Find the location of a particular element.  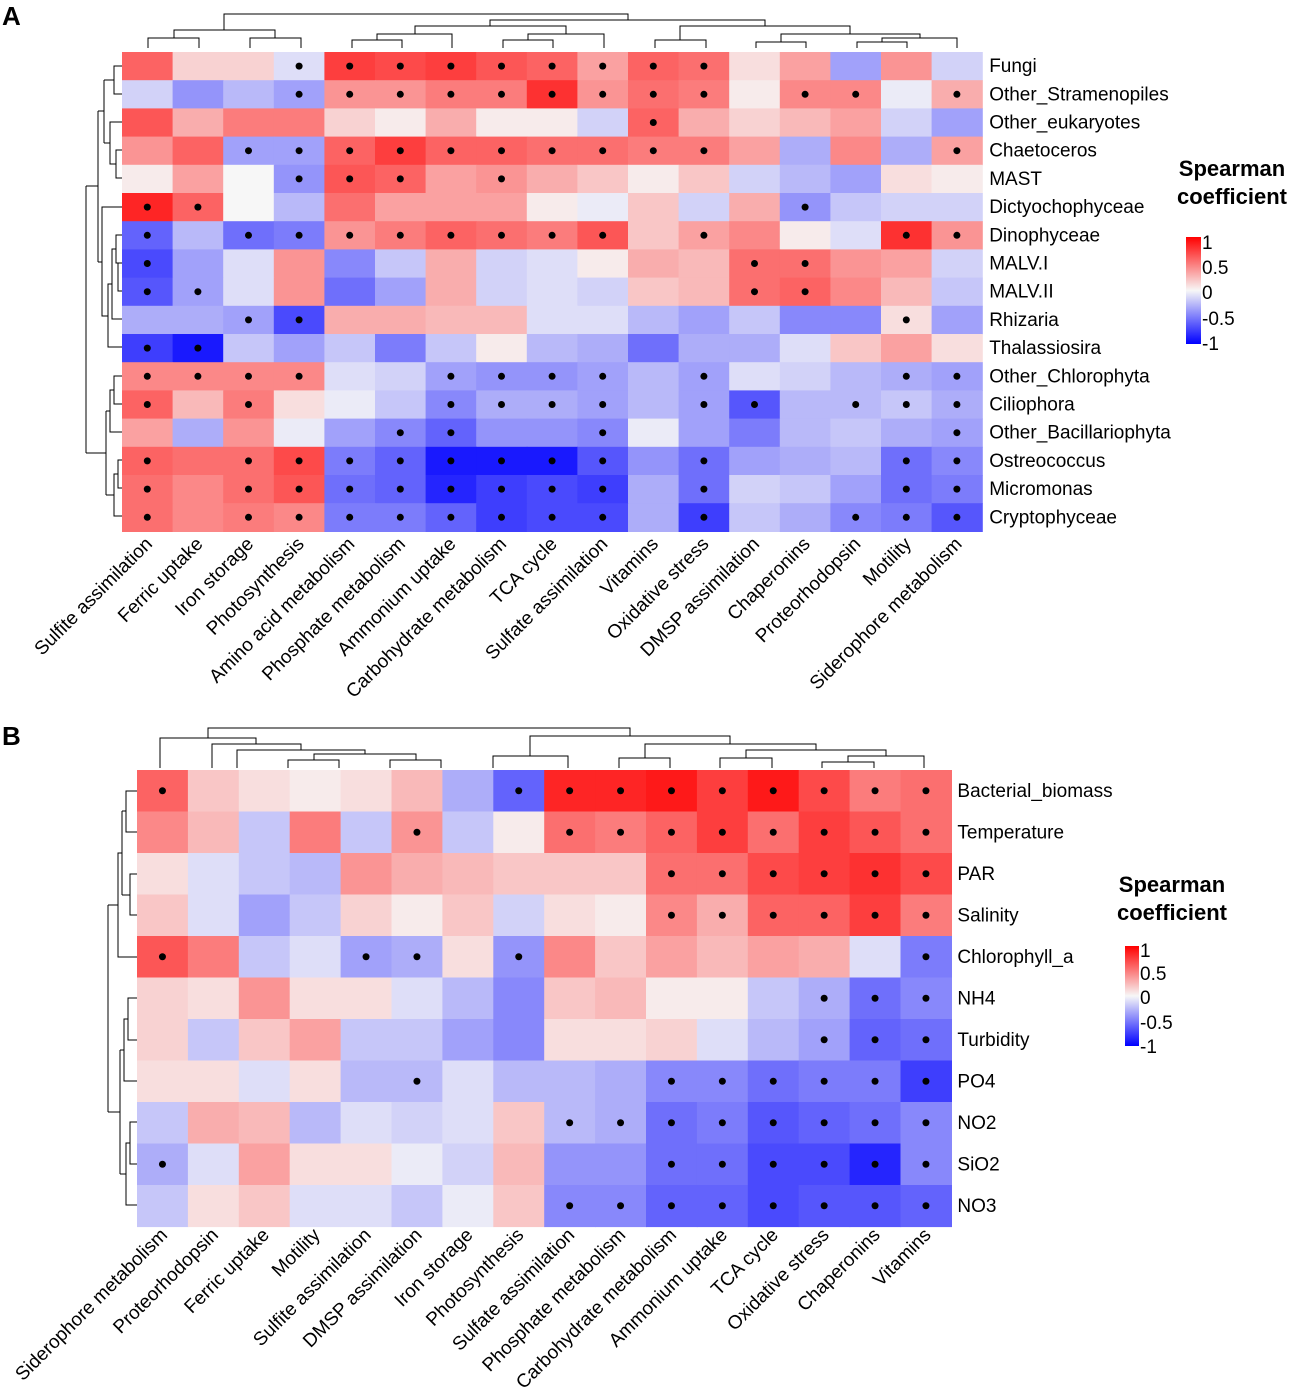

cell-micromonas-vitamins is located at coordinates (654, 489).